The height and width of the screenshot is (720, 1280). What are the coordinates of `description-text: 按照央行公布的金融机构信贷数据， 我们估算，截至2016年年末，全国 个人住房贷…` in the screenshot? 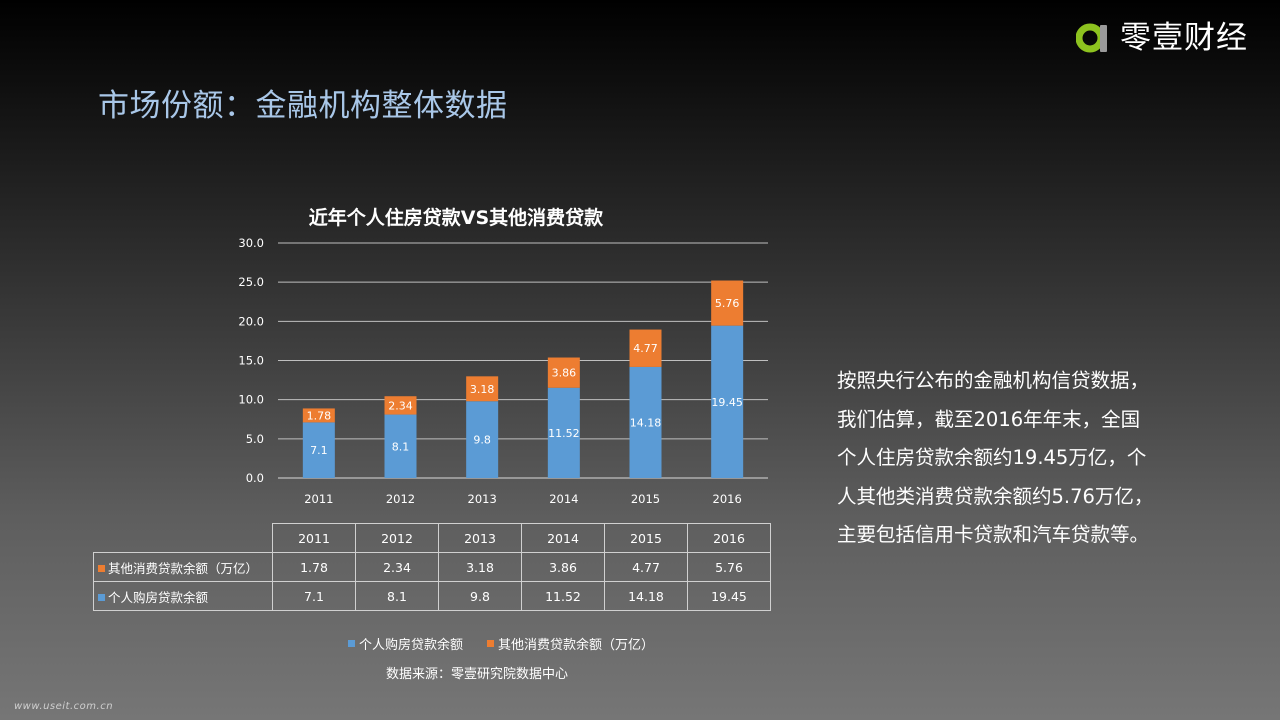 It's located at (1037, 458).